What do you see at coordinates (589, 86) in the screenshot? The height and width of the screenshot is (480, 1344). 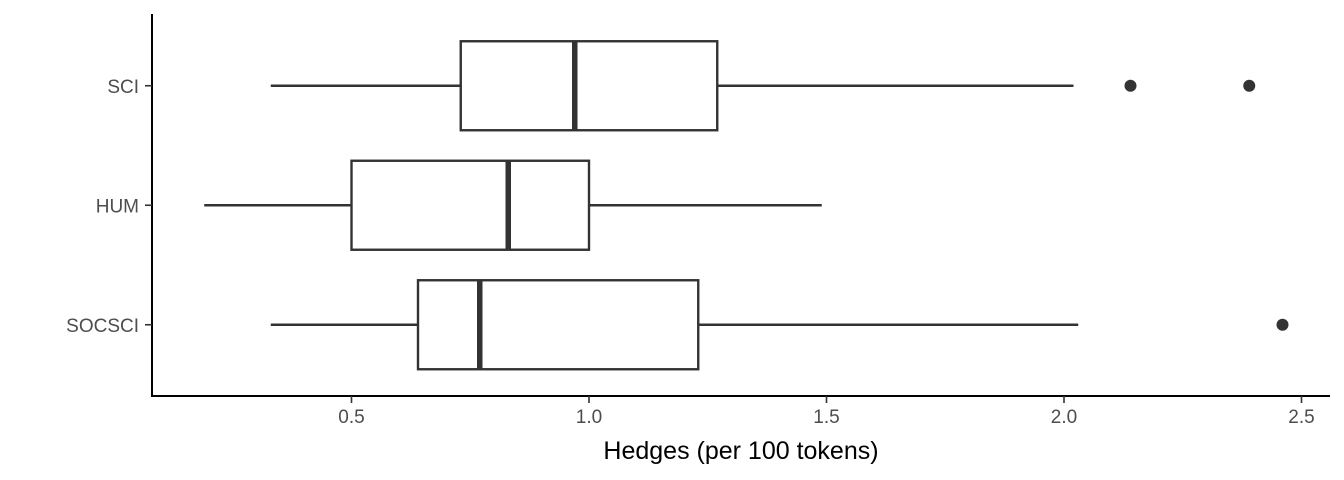 I see `box-sci` at bounding box center [589, 86].